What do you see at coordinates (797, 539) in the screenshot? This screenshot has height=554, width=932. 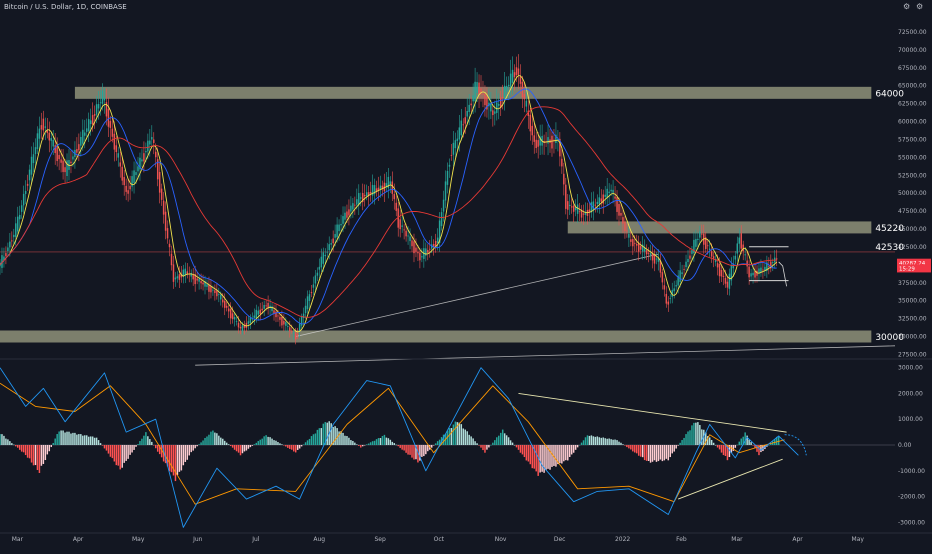 I see `date-axis-tick: Apr` at bounding box center [797, 539].